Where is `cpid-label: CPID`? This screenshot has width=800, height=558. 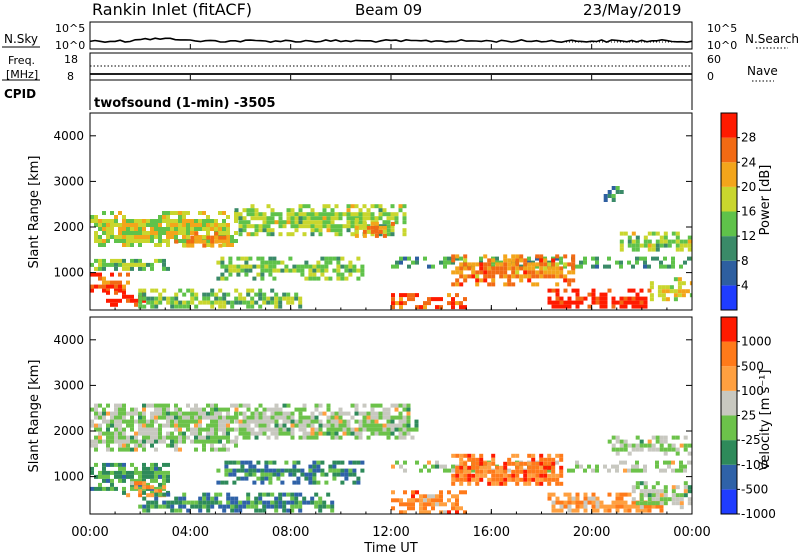
cpid-label: CPID is located at coordinates (20, 94).